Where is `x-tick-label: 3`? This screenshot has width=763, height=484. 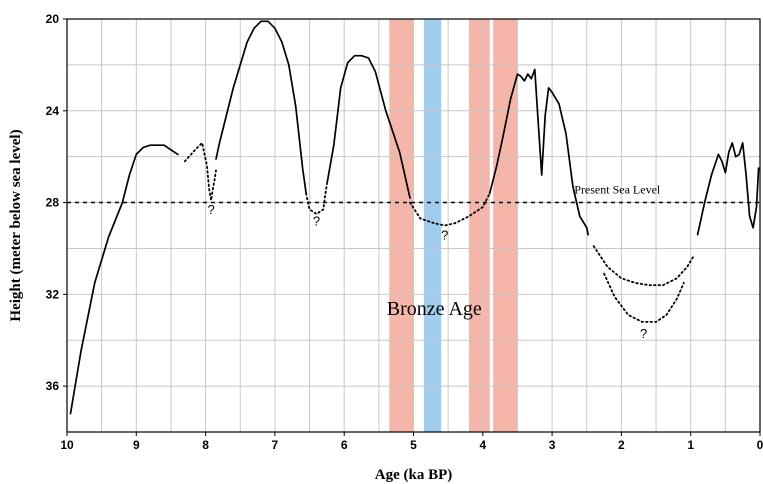
x-tick-label: 3 is located at coordinates (552, 445).